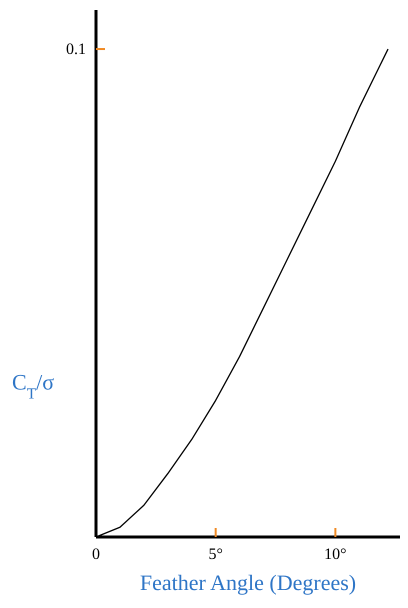 This screenshot has width=408, height=608. Describe the element at coordinates (96, 554) in the screenshot. I see `x-tick-label: 0` at that location.